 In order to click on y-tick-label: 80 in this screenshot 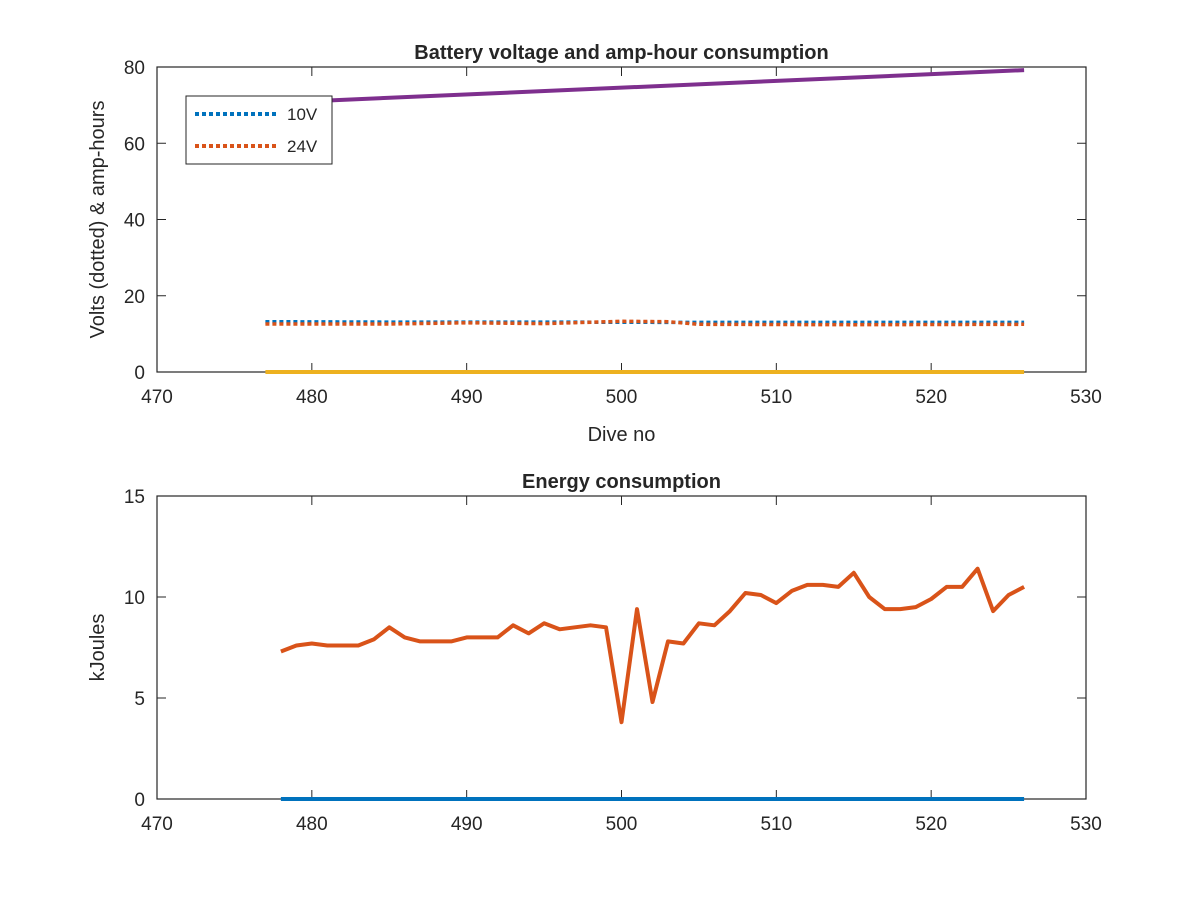, I will do `click(134, 68)`.